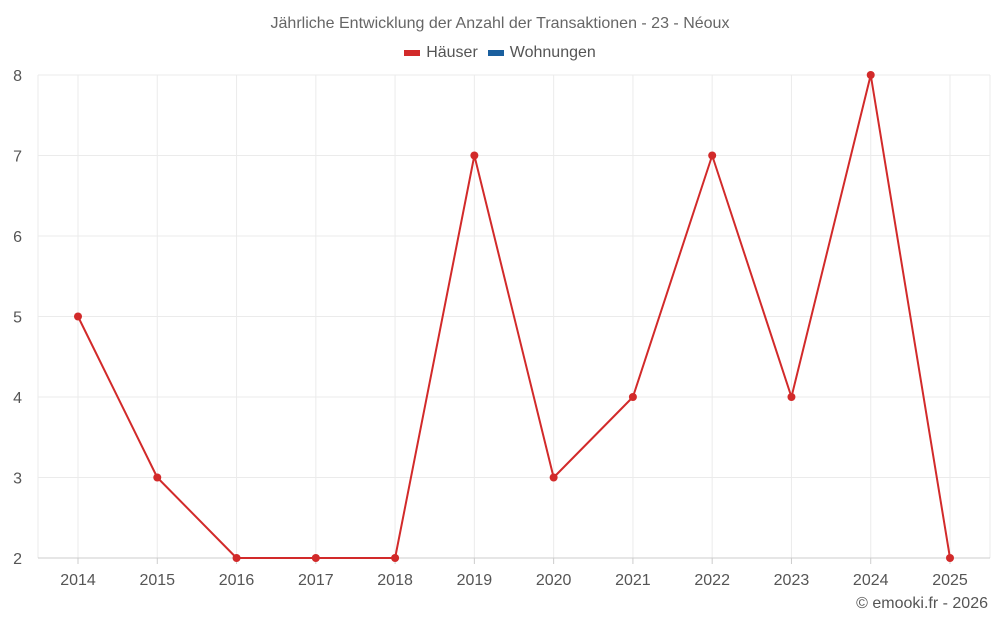 This screenshot has width=1000, height=625. I want to click on x-tick-label: 2024, so click(871, 580).